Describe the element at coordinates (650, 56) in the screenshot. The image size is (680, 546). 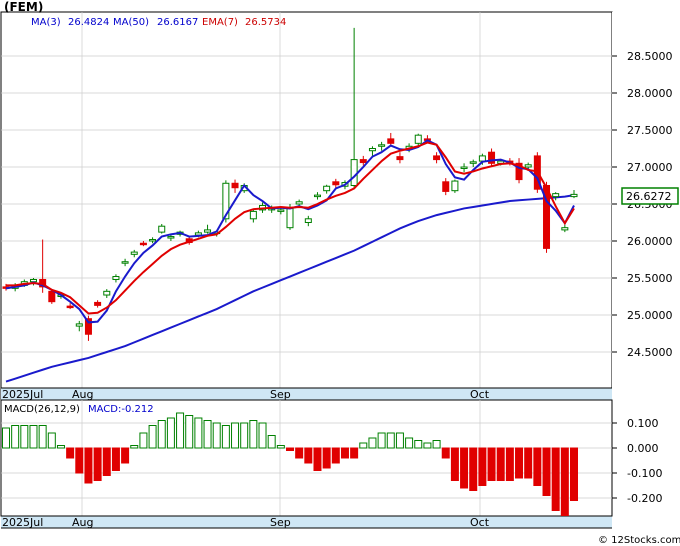
I see `price-tick-label: 28.5000` at that location.